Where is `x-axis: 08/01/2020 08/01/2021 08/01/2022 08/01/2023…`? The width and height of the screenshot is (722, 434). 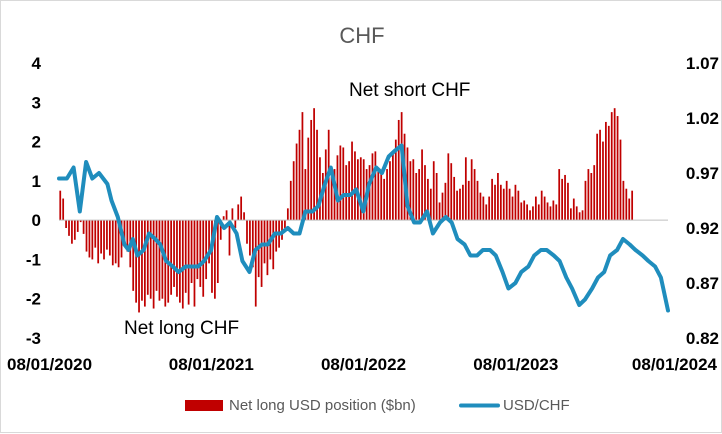
x-axis: 08/01/2020 08/01/2021 08/01/2022 08/01/2023… is located at coordinates (362, 364).